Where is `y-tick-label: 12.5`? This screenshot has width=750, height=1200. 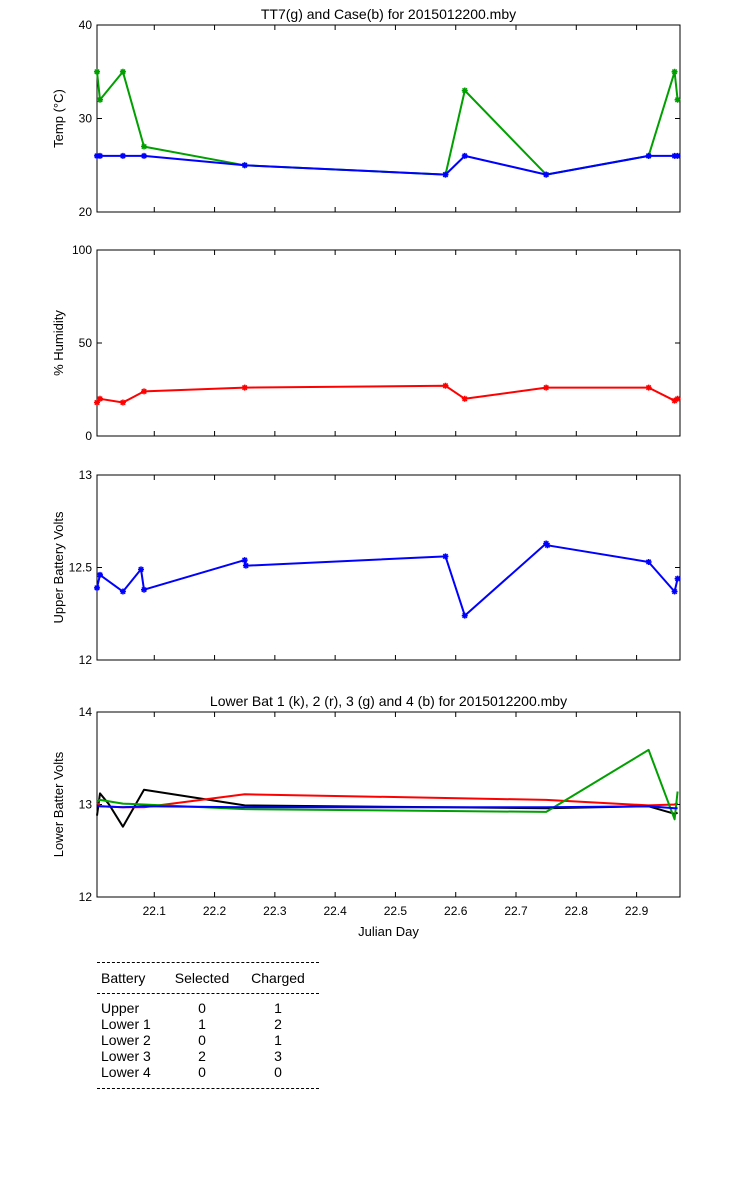 y-tick-label: 12.5 is located at coordinates (81, 568).